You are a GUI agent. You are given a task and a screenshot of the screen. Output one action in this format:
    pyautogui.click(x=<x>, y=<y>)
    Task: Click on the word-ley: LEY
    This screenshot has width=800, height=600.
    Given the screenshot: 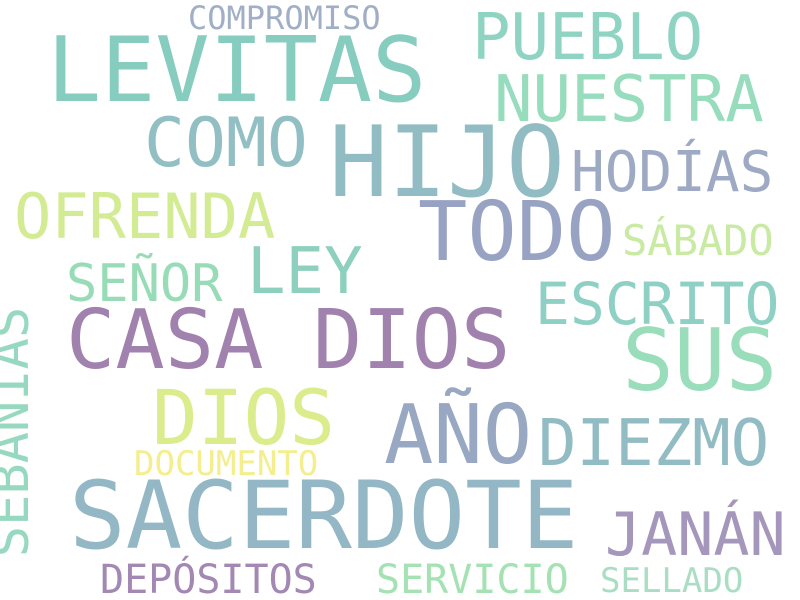 What is the action you would take?
    pyautogui.click(x=305, y=272)
    